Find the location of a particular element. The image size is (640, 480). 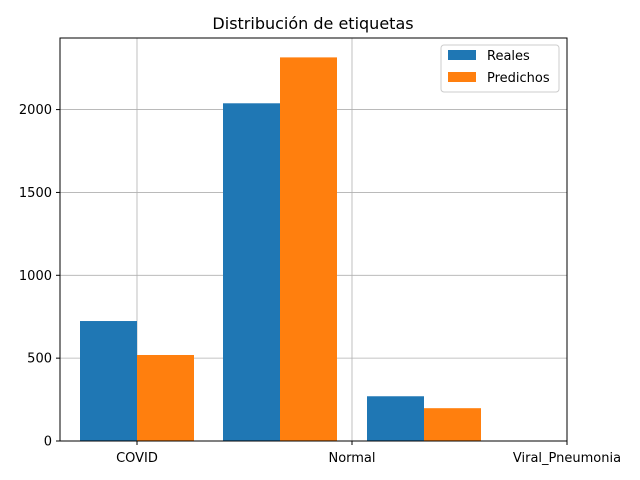

x-axis: COVID Normal Viral_Pneumonia is located at coordinates (368, 453).